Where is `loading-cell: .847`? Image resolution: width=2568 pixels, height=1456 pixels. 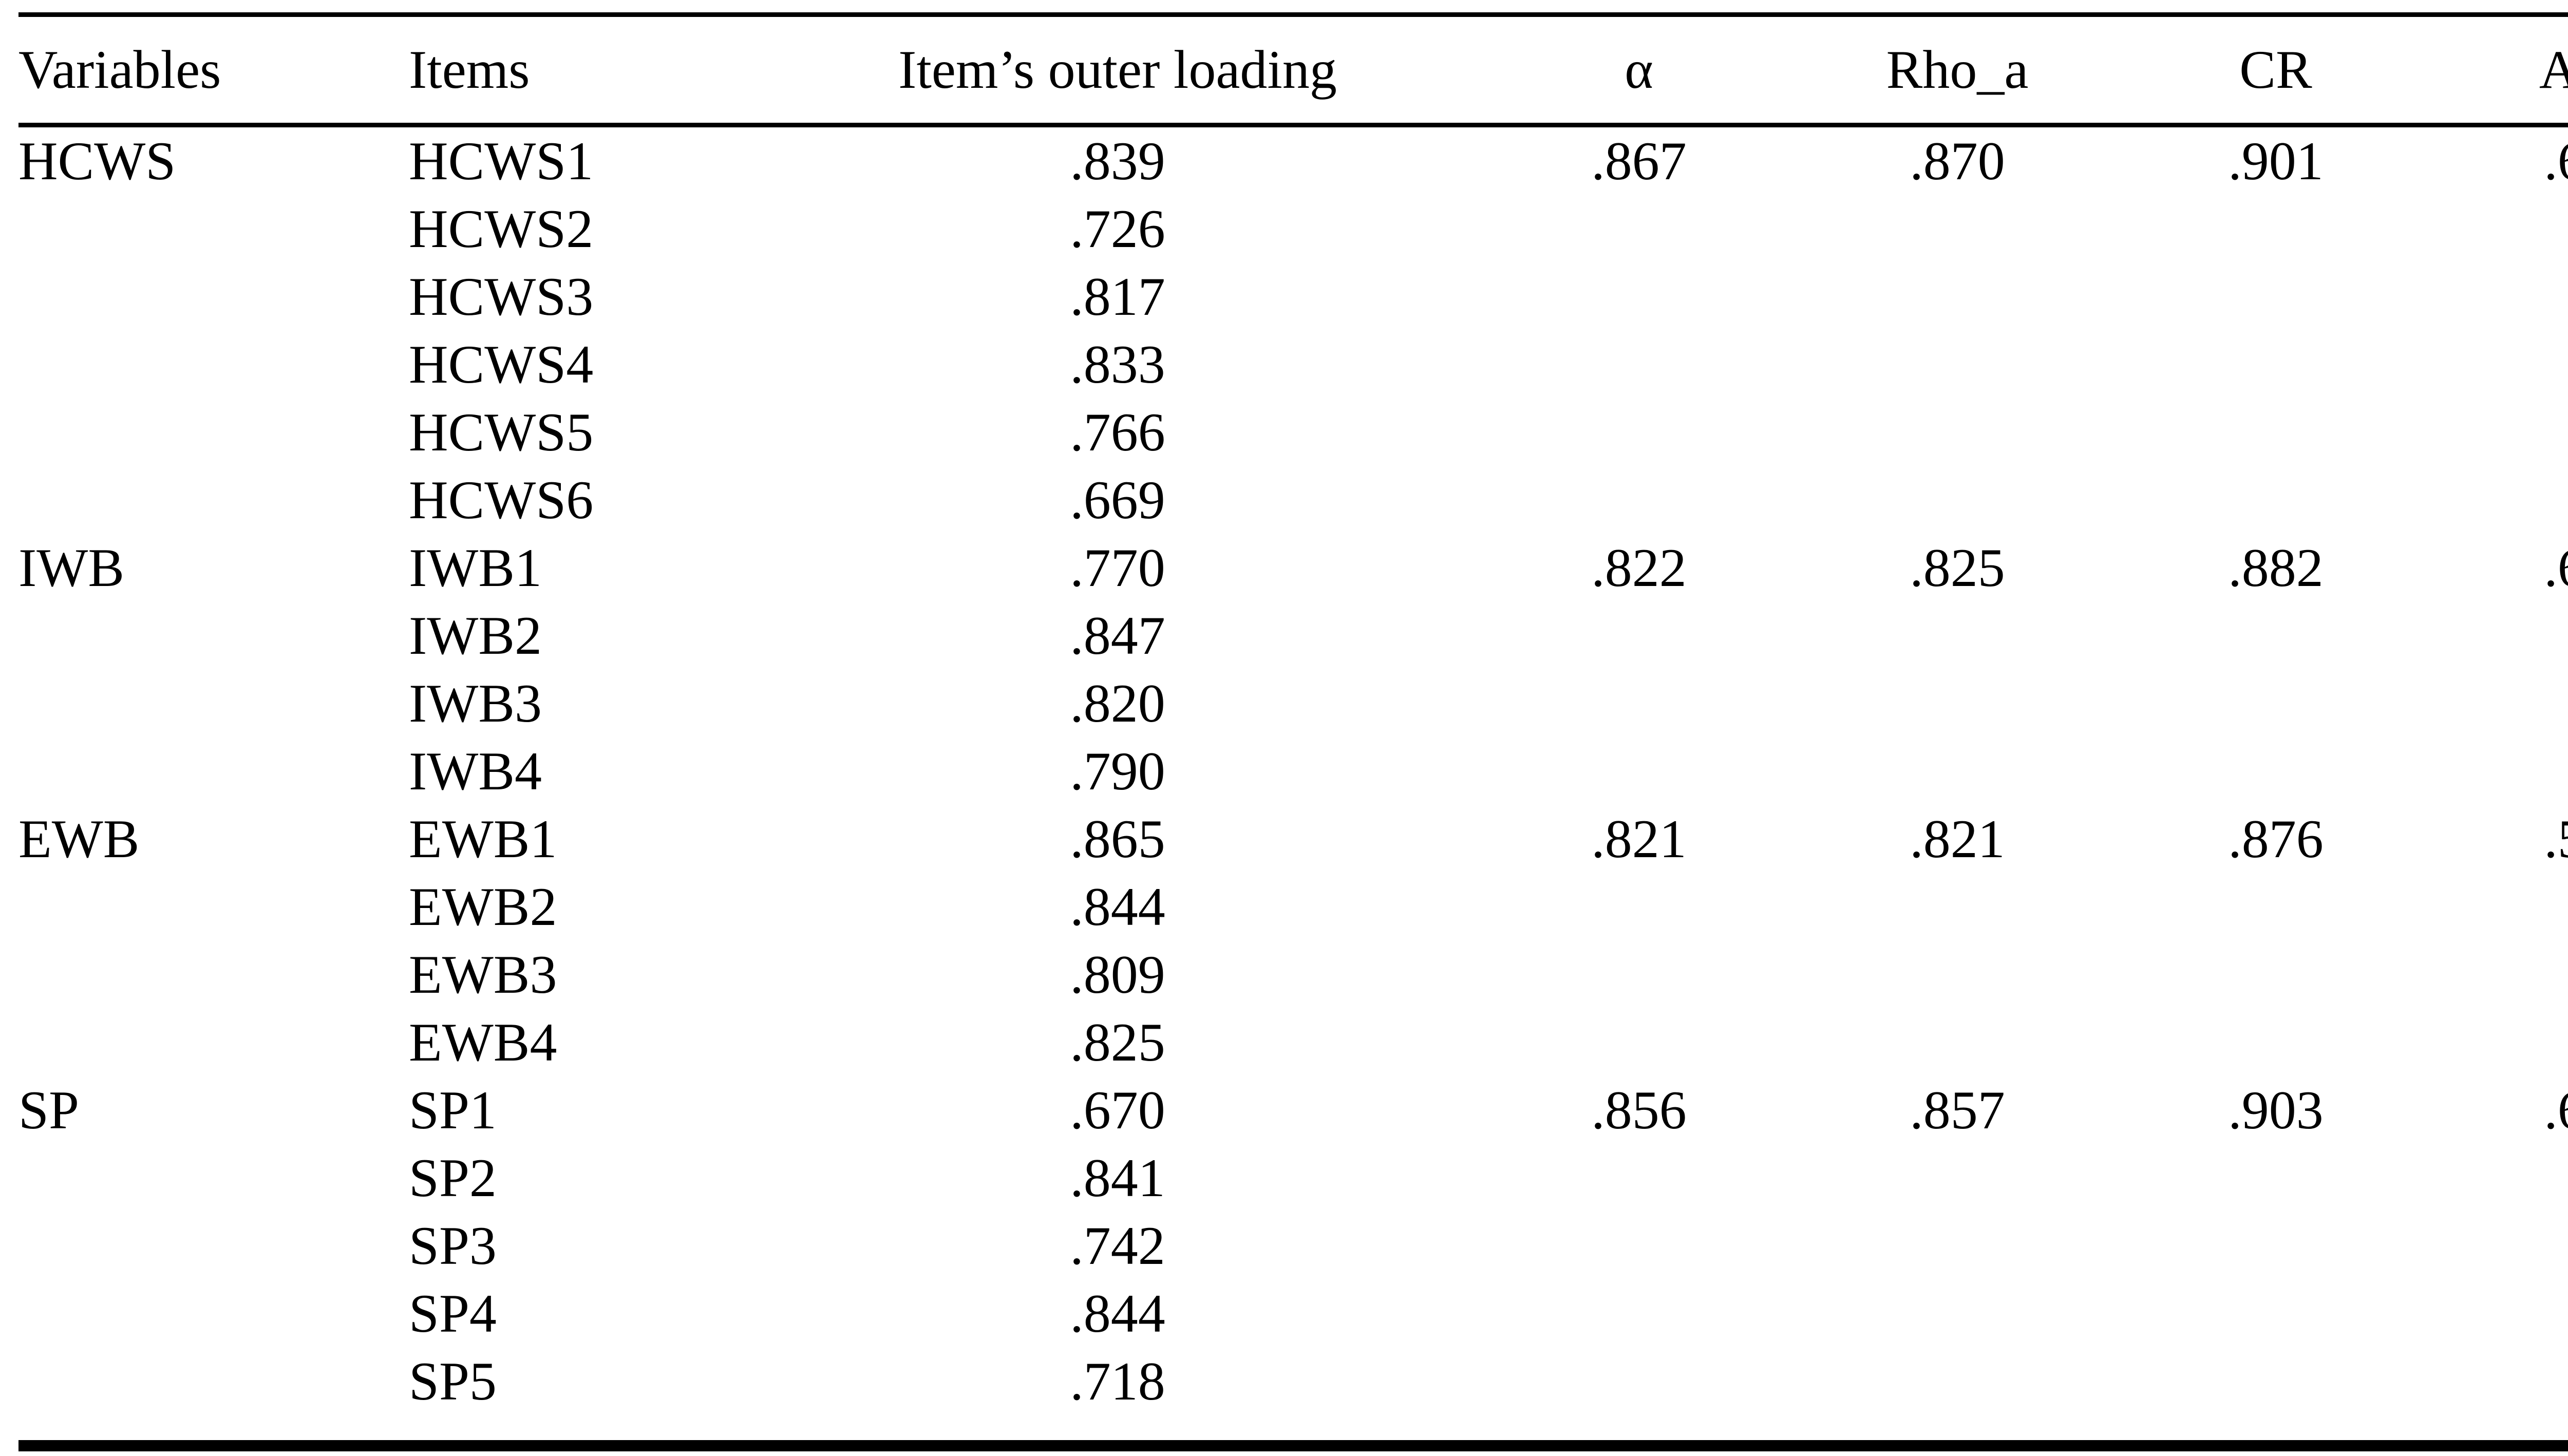
loading-cell: .847 is located at coordinates (1117, 636).